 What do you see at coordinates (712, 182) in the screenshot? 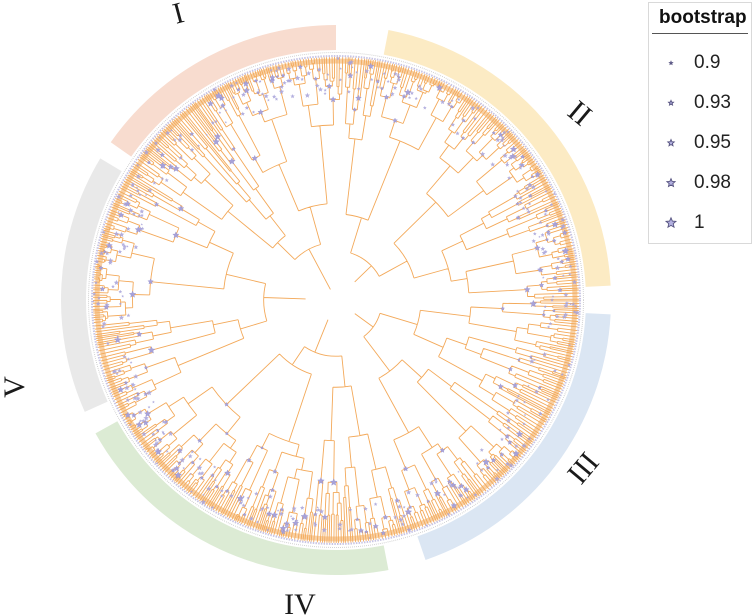
I see `legend-item-label: 0.98` at bounding box center [712, 182].